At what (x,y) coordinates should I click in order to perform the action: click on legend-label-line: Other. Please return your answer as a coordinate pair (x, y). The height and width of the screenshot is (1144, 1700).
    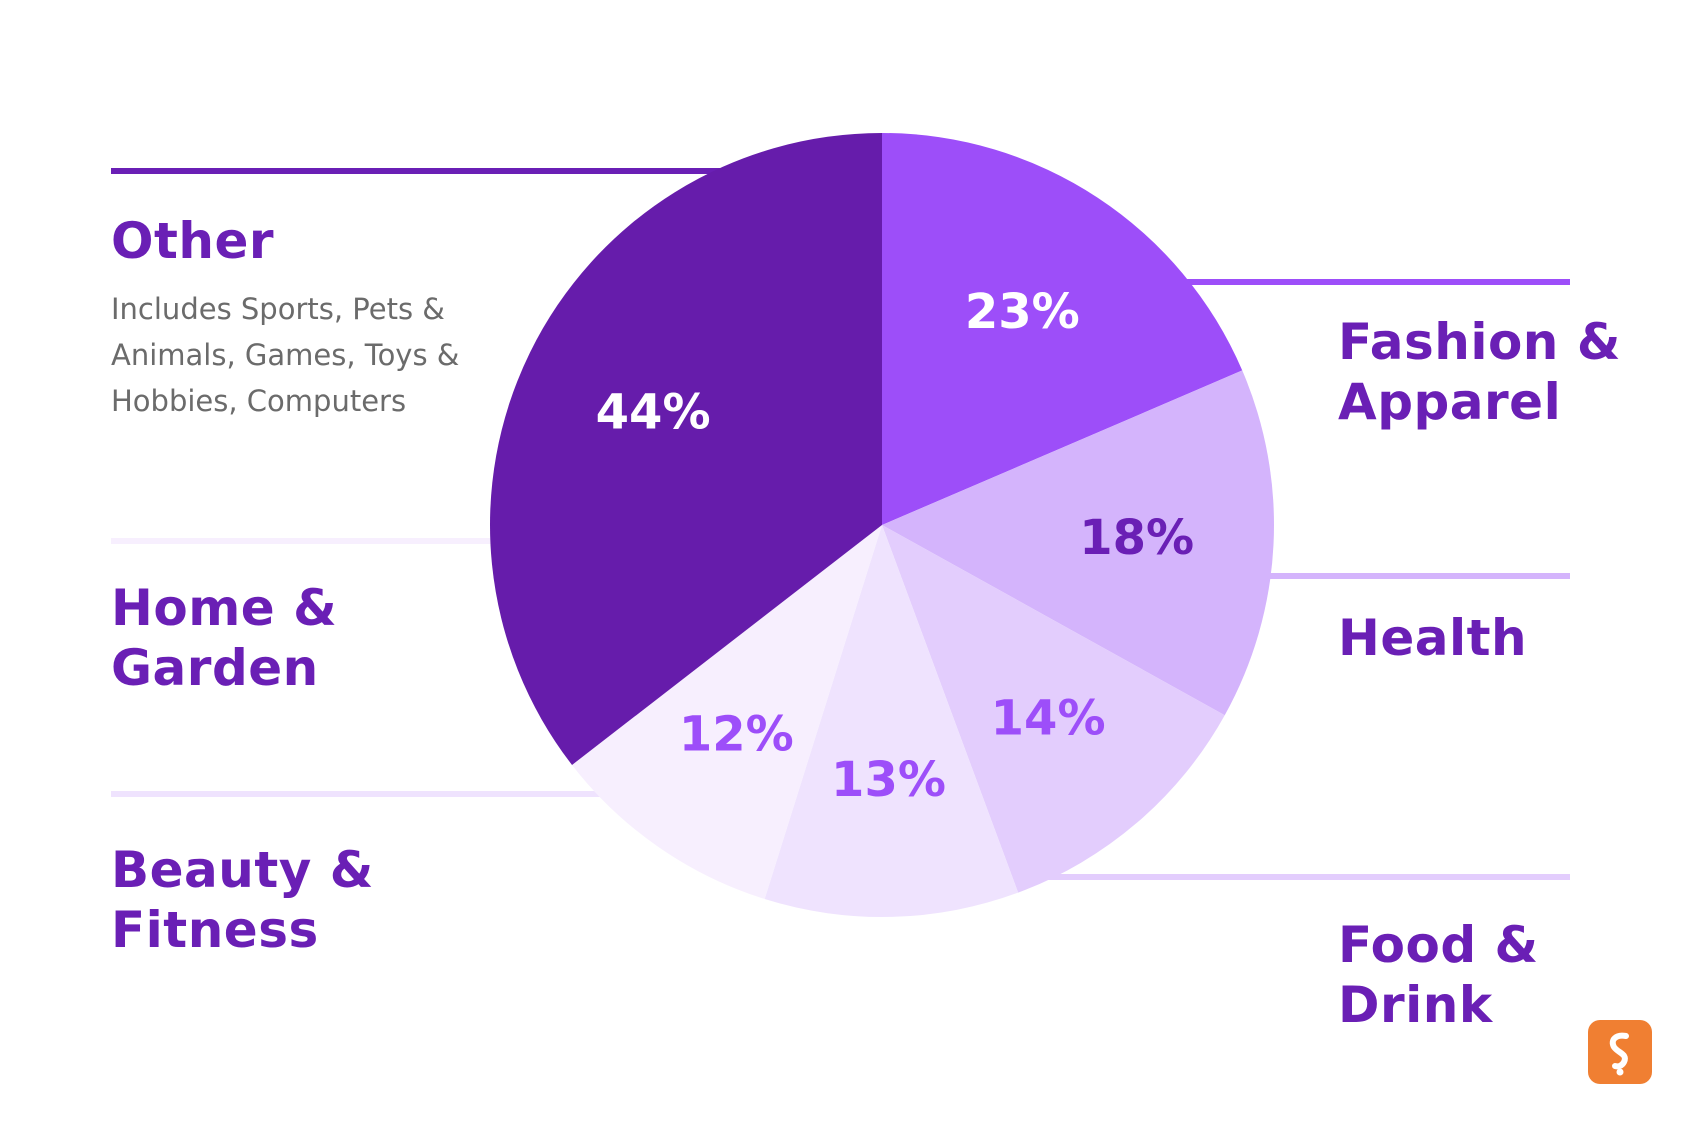
    Looking at the image, I should click on (193, 241).